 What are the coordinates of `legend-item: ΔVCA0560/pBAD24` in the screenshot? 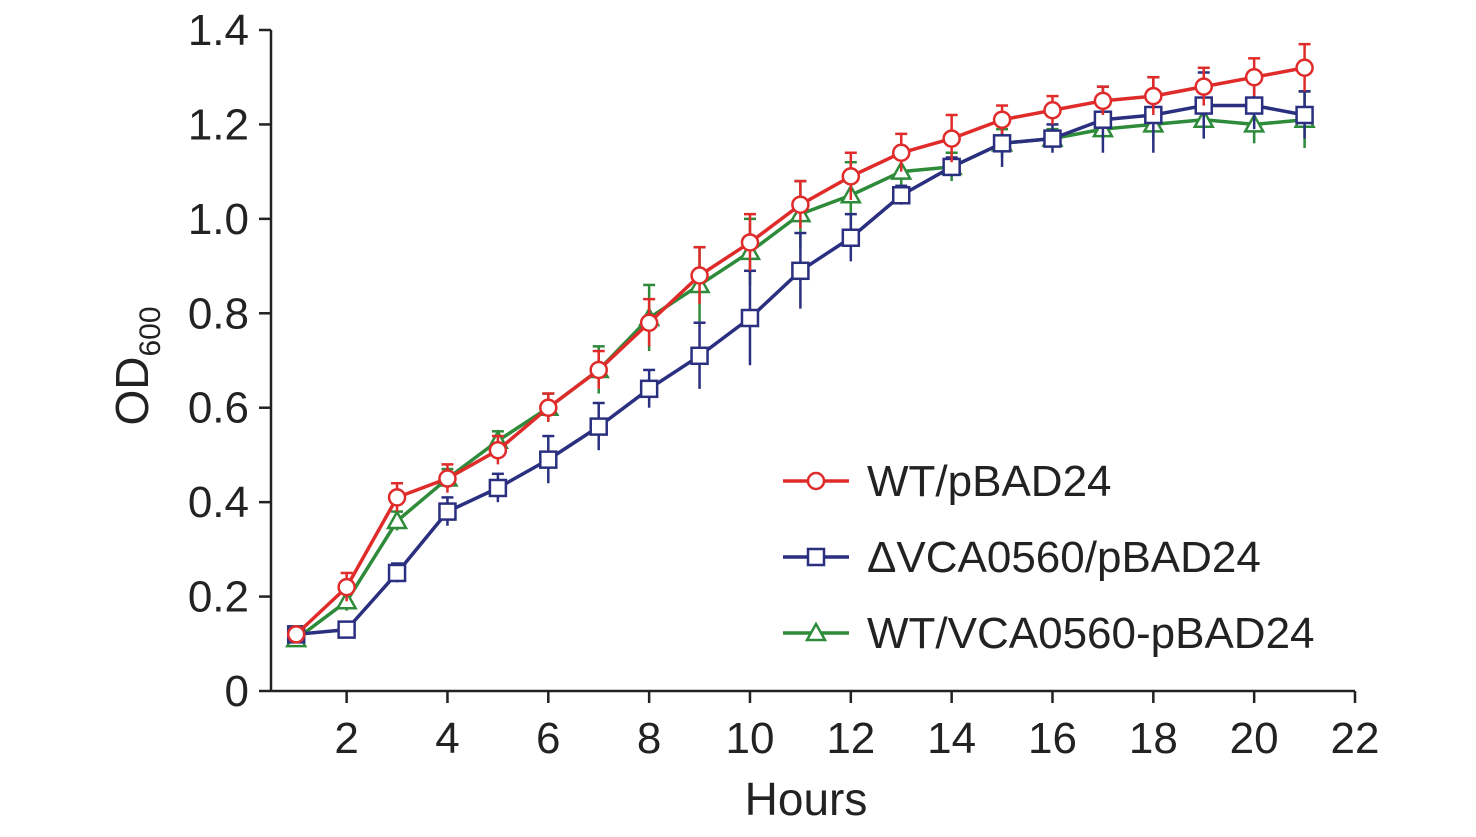 It's located at (1022, 557).